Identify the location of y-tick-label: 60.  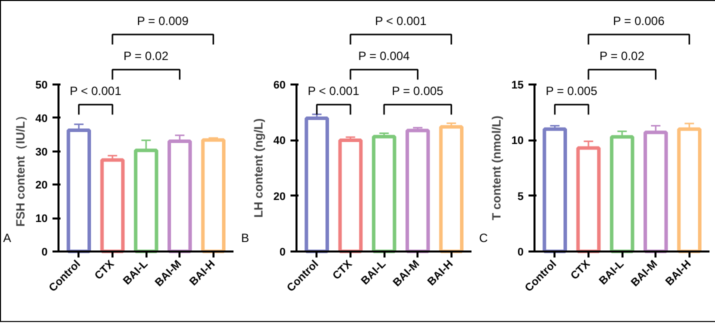
(279, 86).